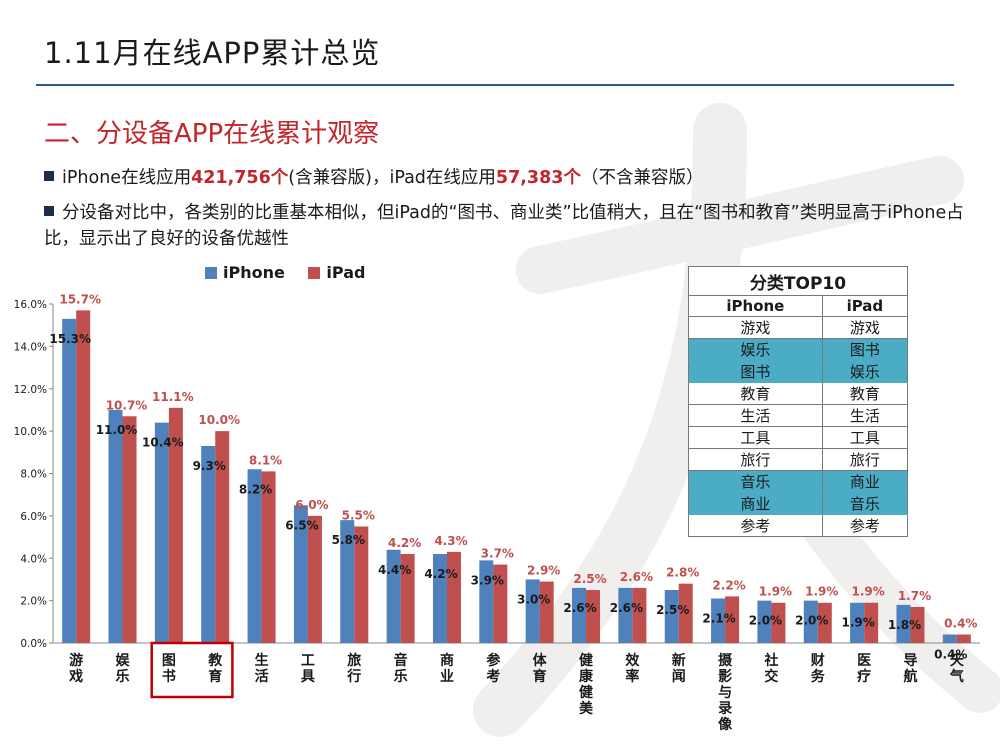  What do you see at coordinates (798, 393) in the screenshot?
I see `table-row: 教育 教育` at bounding box center [798, 393].